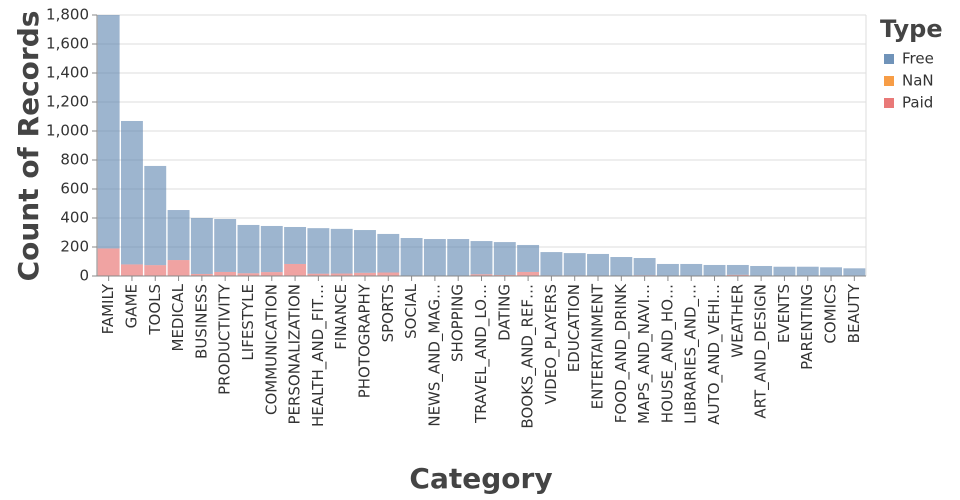 Image resolution: width=960 pixels, height=500 pixels. What do you see at coordinates (341, 317) in the screenshot?
I see `x-tick-label: FINANCE` at bounding box center [341, 317].